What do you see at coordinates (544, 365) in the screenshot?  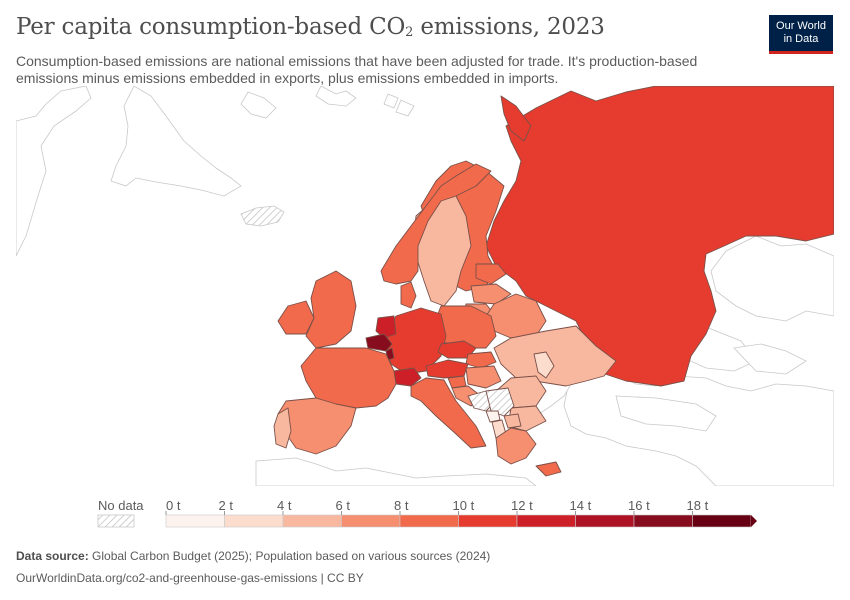 I see `region-moldova` at bounding box center [544, 365].